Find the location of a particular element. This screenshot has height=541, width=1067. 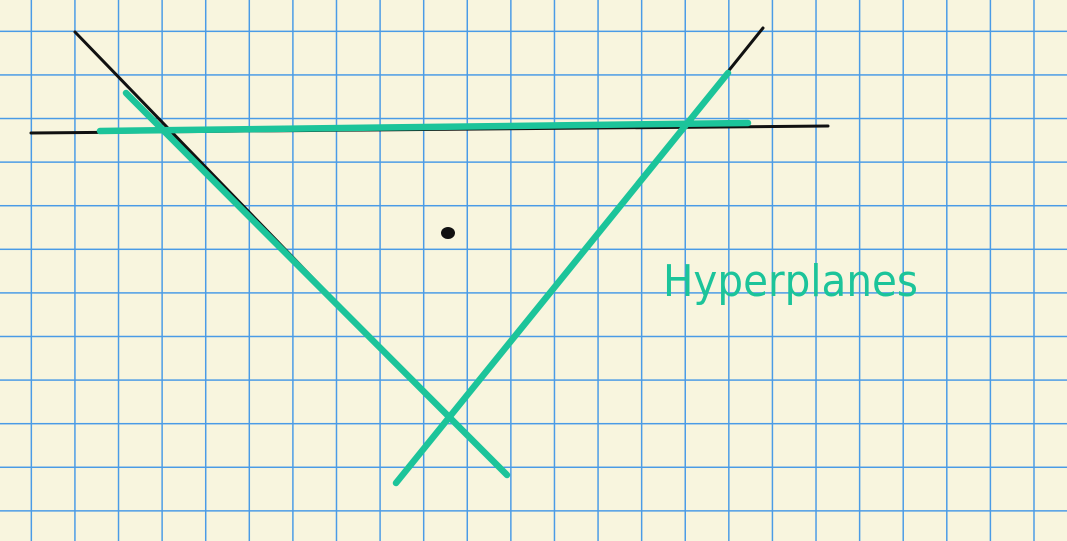

center-point is located at coordinates (448, 233).